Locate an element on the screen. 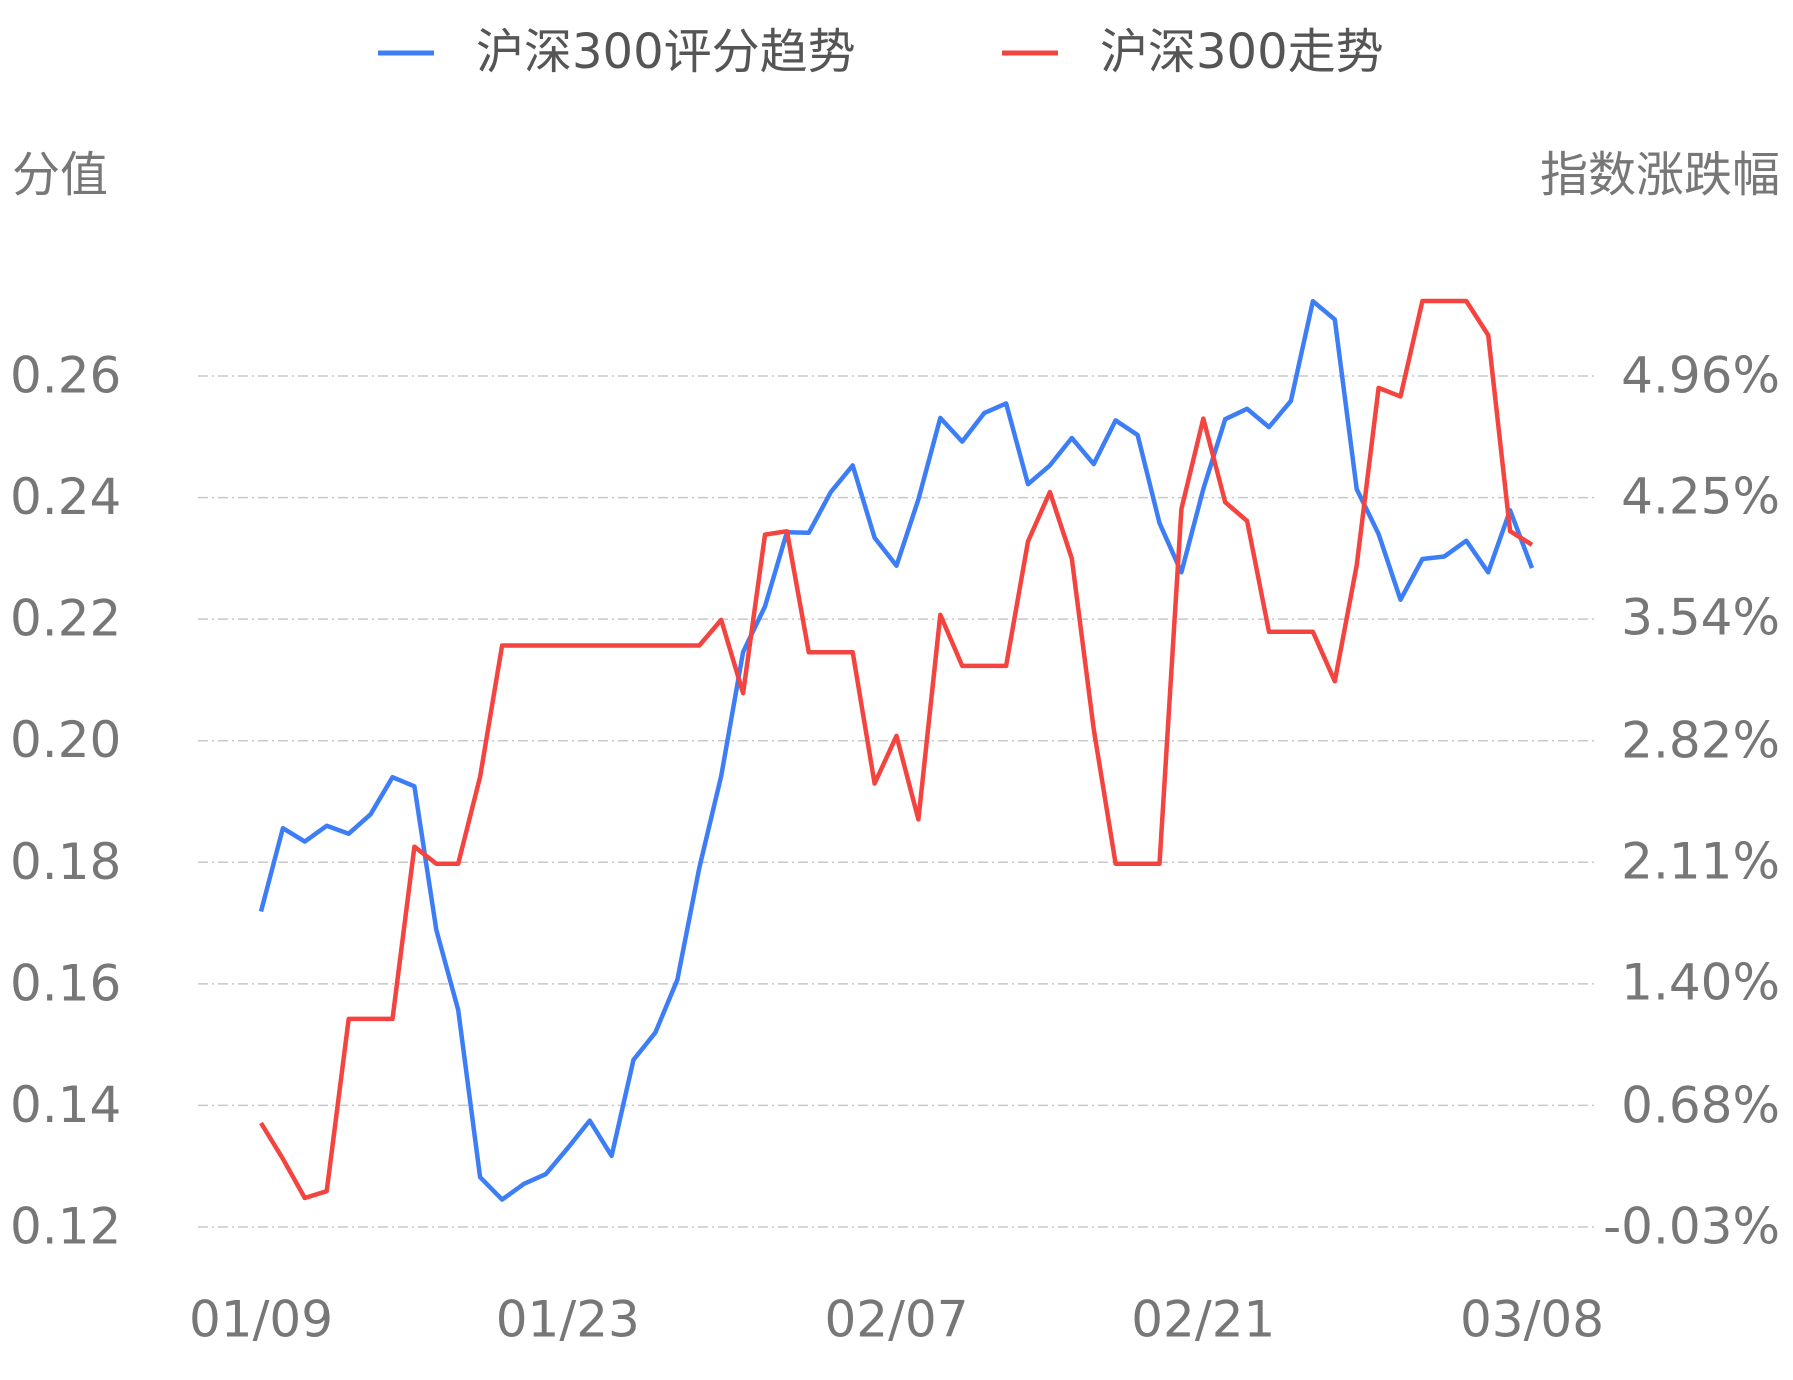 This screenshot has height=1380, width=1793. y2-tick-label: 4.25% is located at coordinates (1700, 497).